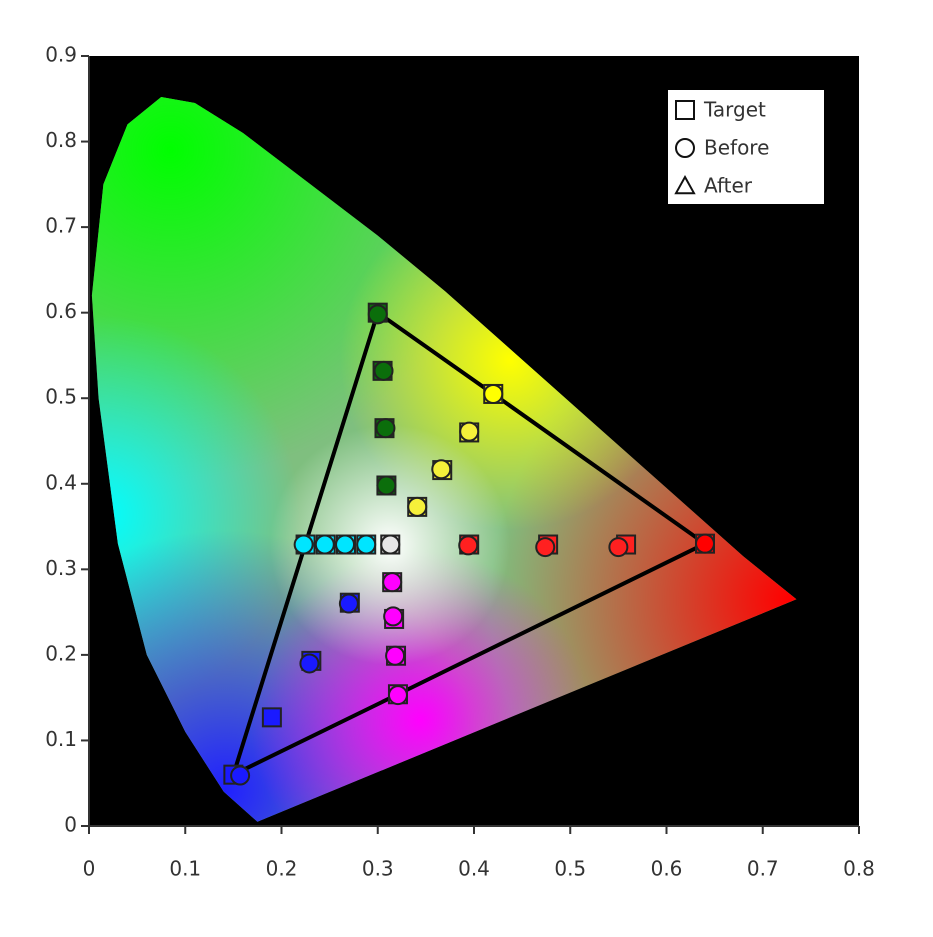 This screenshot has width=933, height=937. Describe the element at coordinates (667, 869) in the screenshot. I see `x-tick-label: 0.6` at that location.